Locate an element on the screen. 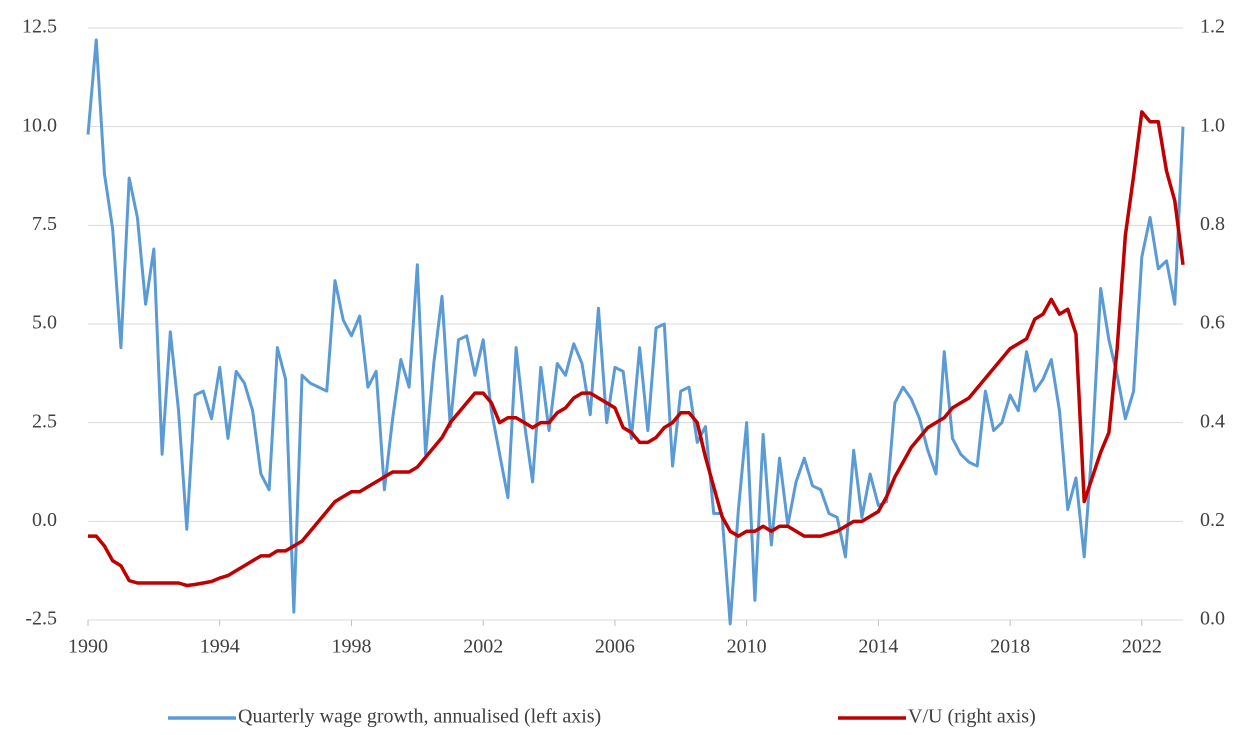 This screenshot has height=735, width=1250. y2-tick-label: 0.4 is located at coordinates (1212, 421).